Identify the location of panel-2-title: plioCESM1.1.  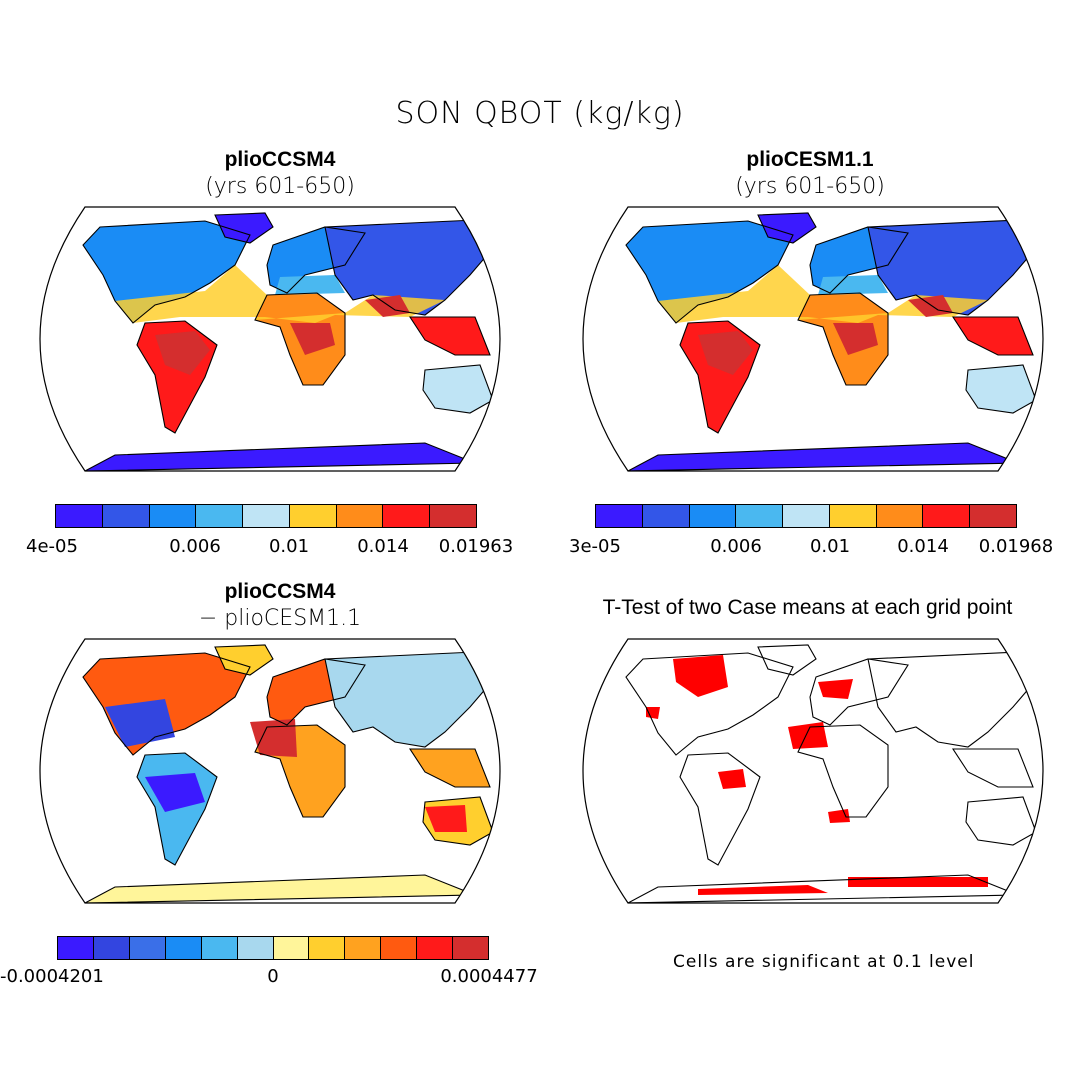
(810, 159).